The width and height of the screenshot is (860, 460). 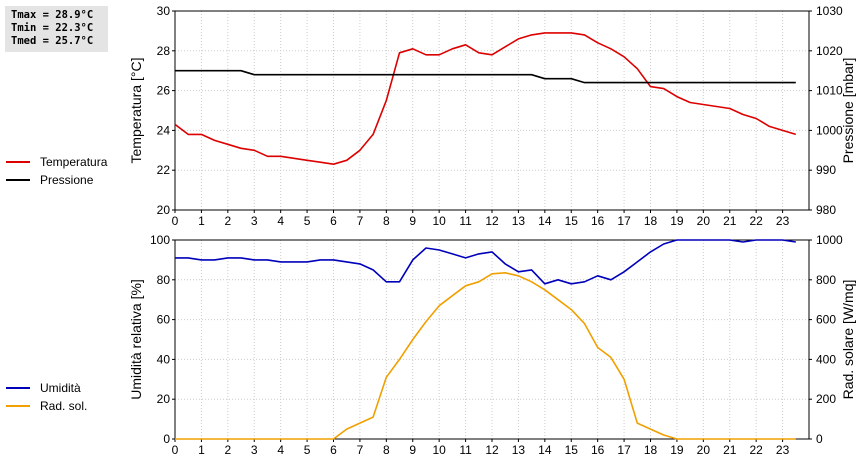 What do you see at coordinates (74, 162) in the screenshot?
I see `legend-label-temperatura: Temperatura` at bounding box center [74, 162].